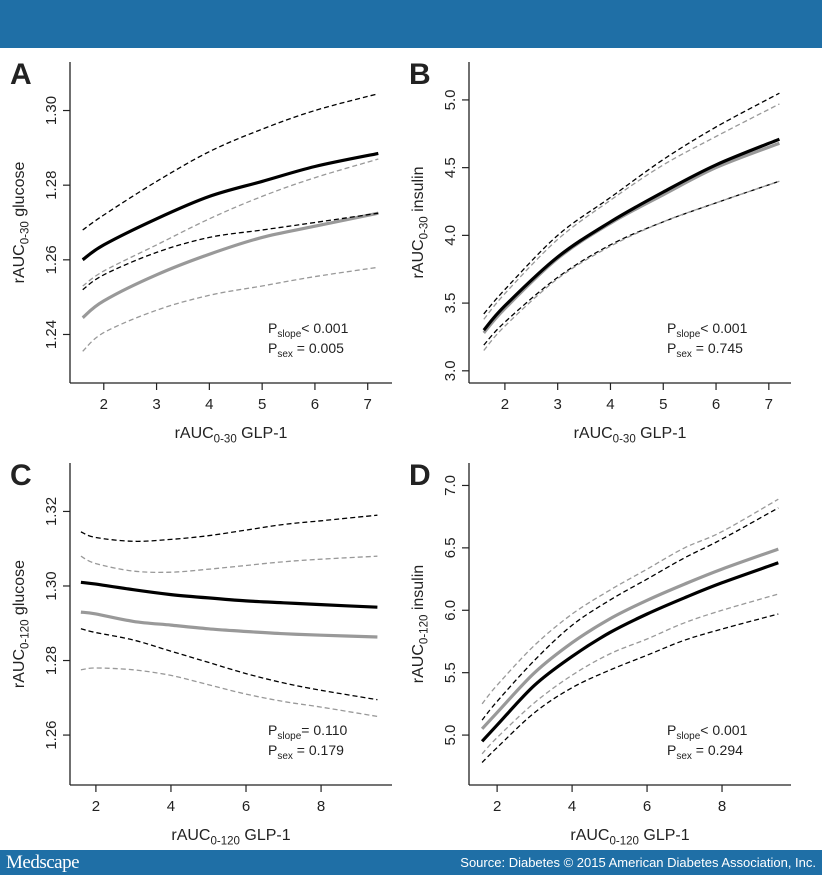 The width and height of the screenshot is (822, 875). What do you see at coordinates (21, 223) in the screenshot?
I see `y-axis-label: rAUC0-30 glucose` at bounding box center [21, 223].